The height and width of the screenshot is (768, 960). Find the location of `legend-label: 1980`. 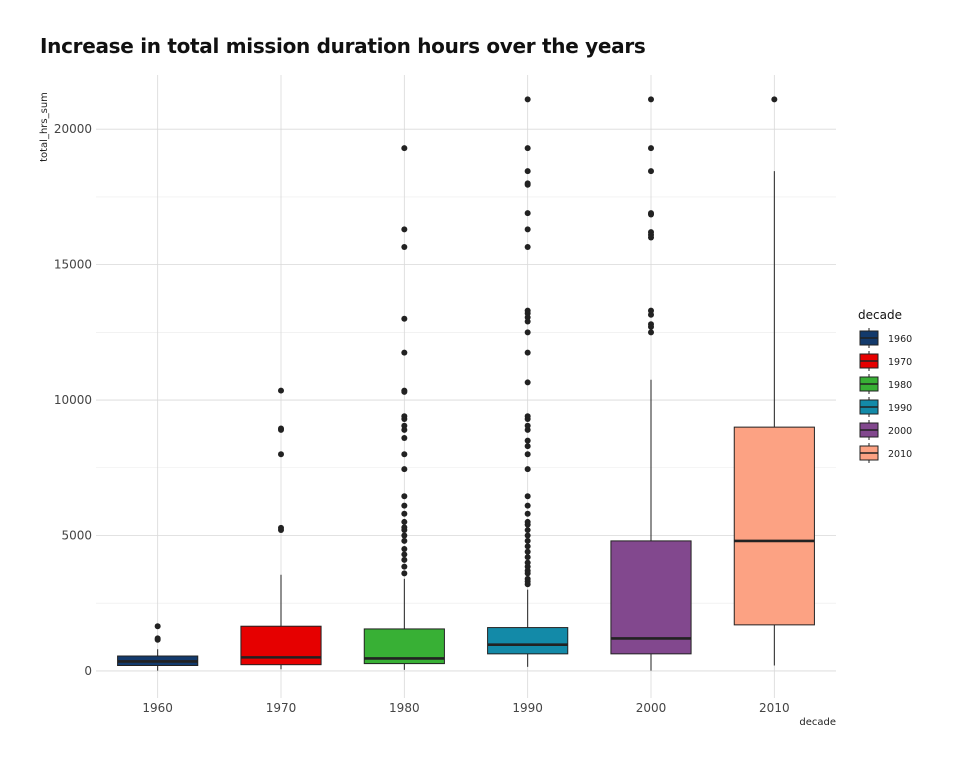

legend-label: 1980 is located at coordinates (900, 385).